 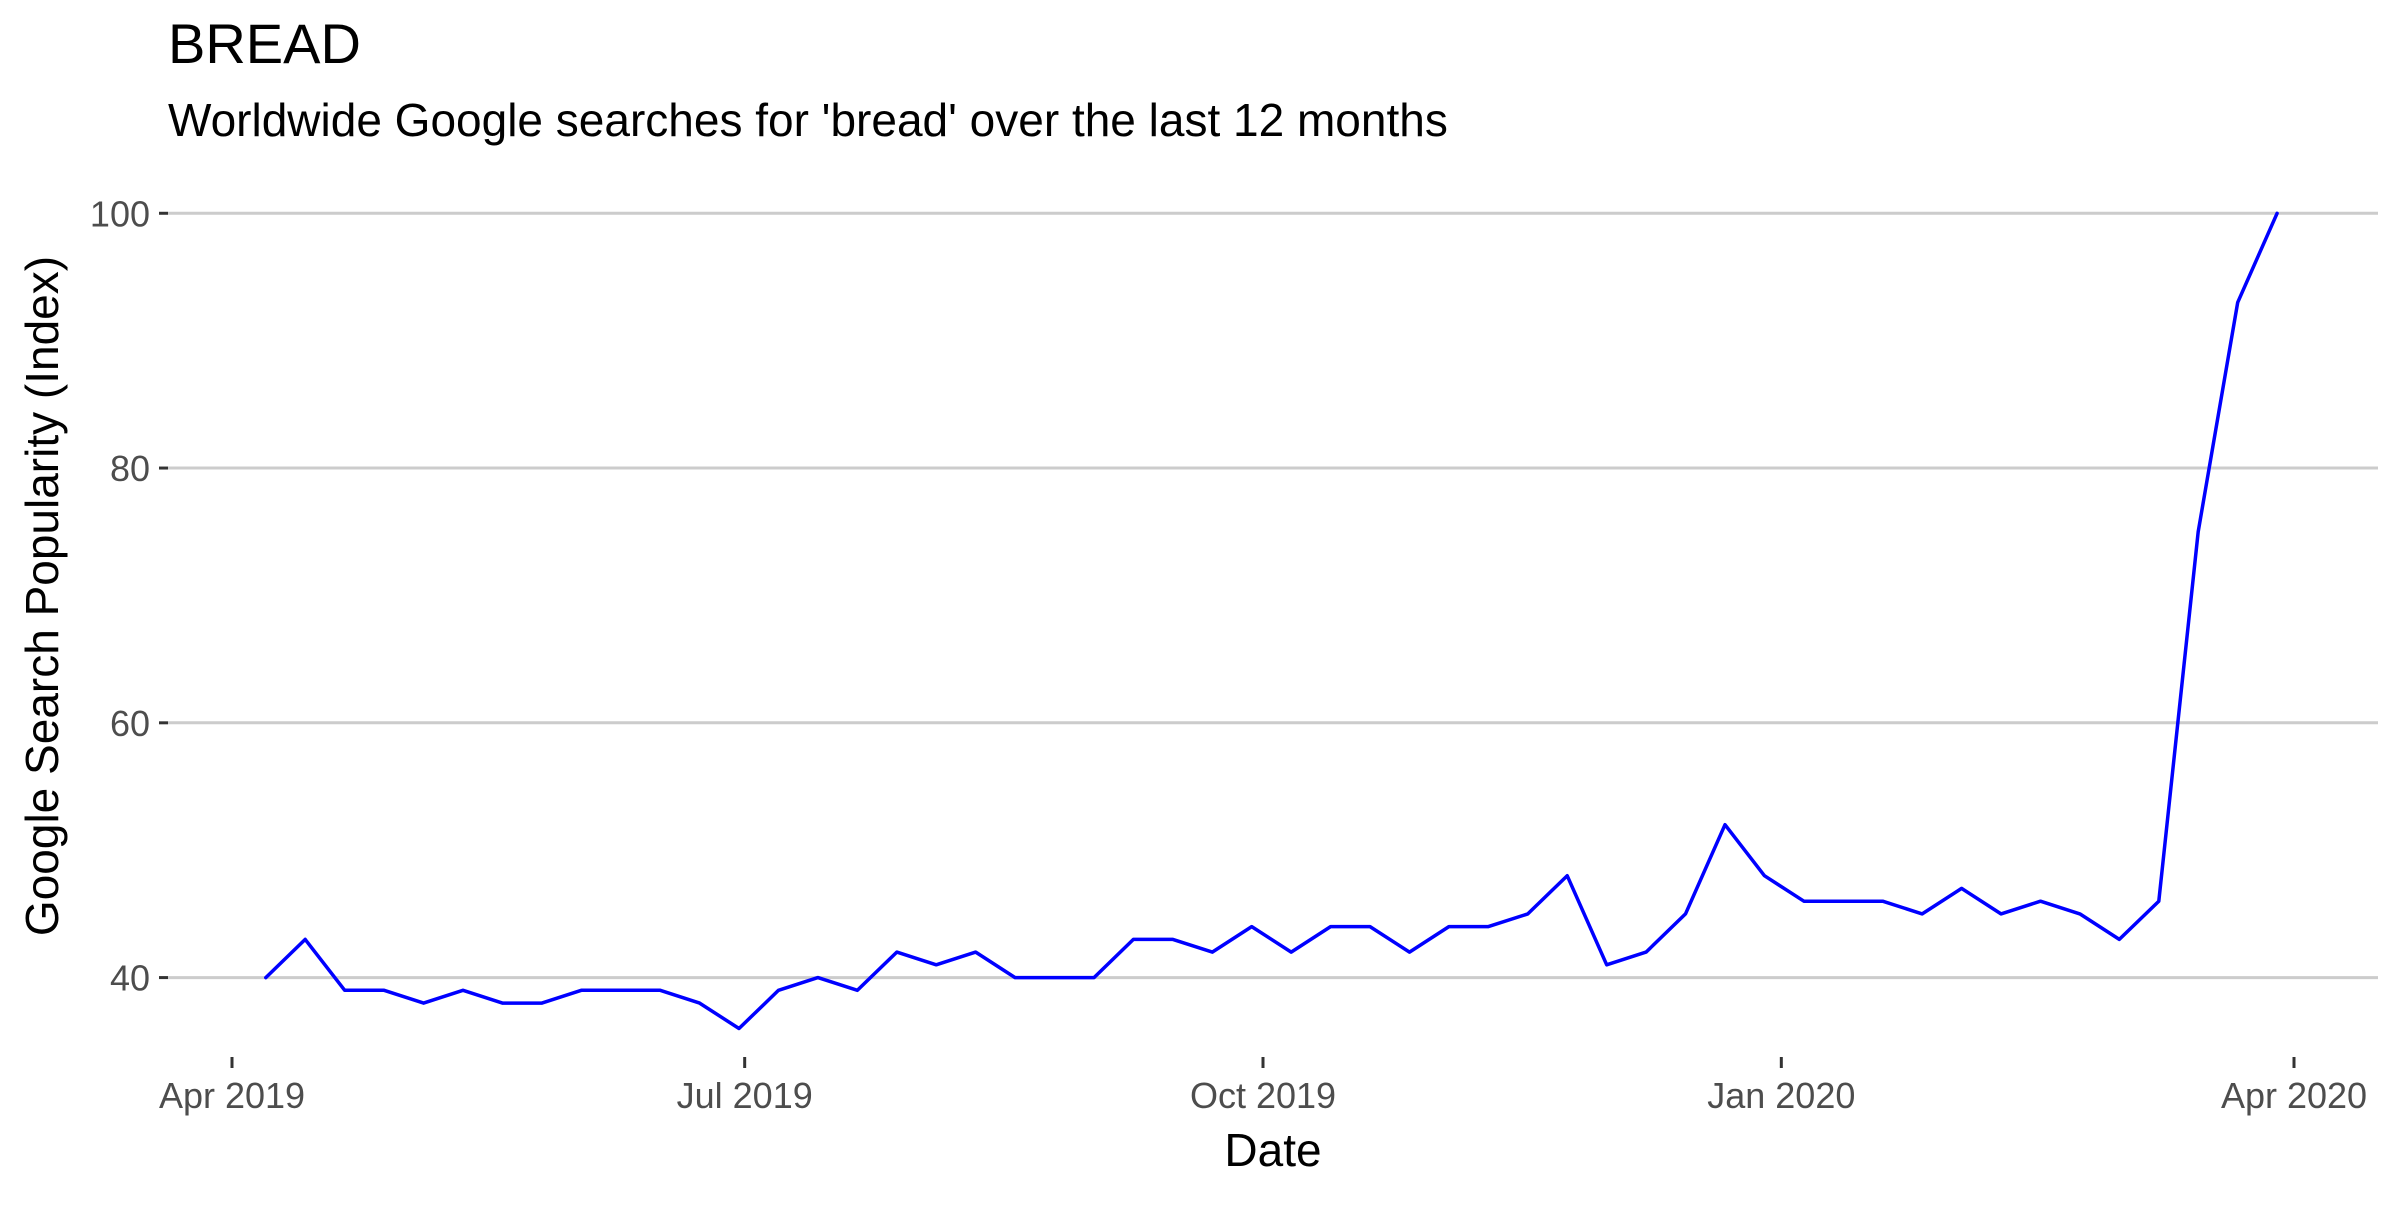 What do you see at coordinates (130, 723) in the screenshot?
I see `y-tick-label-60: 60` at bounding box center [130, 723].